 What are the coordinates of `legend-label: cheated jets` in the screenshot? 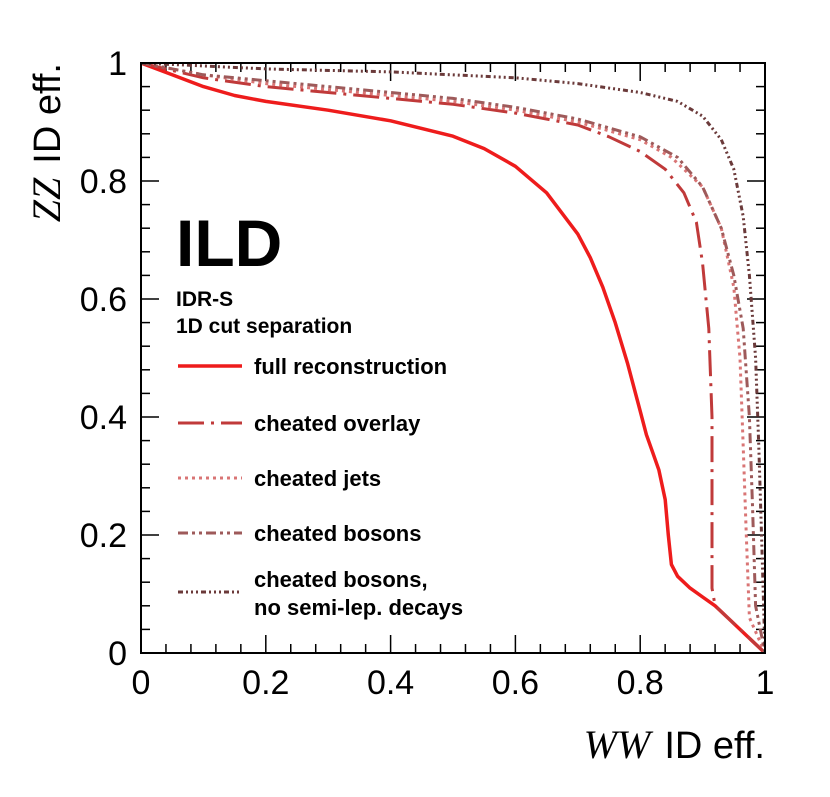 It's located at (317, 478).